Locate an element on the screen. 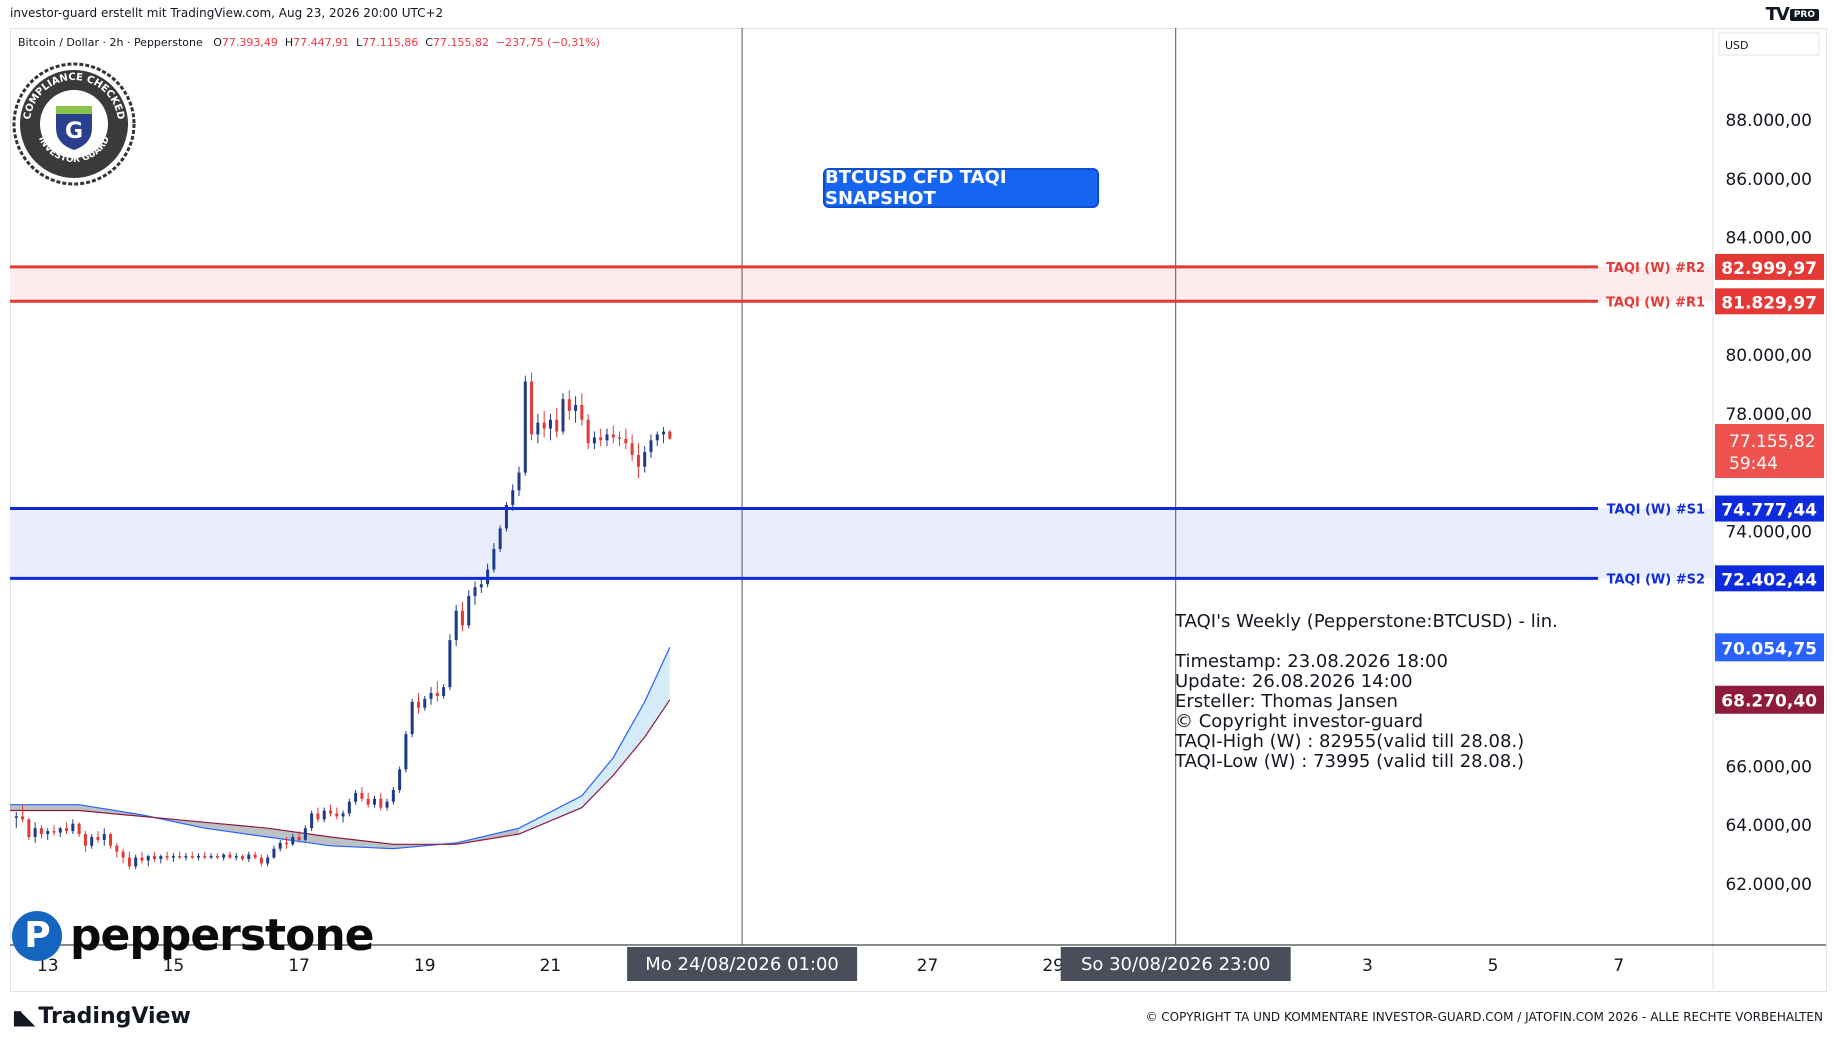 This screenshot has height=1044, width=1835. info-line-taqi-low: TAQI-Low (W) : 73995 (valid till 28.08.) is located at coordinates (1349, 761).